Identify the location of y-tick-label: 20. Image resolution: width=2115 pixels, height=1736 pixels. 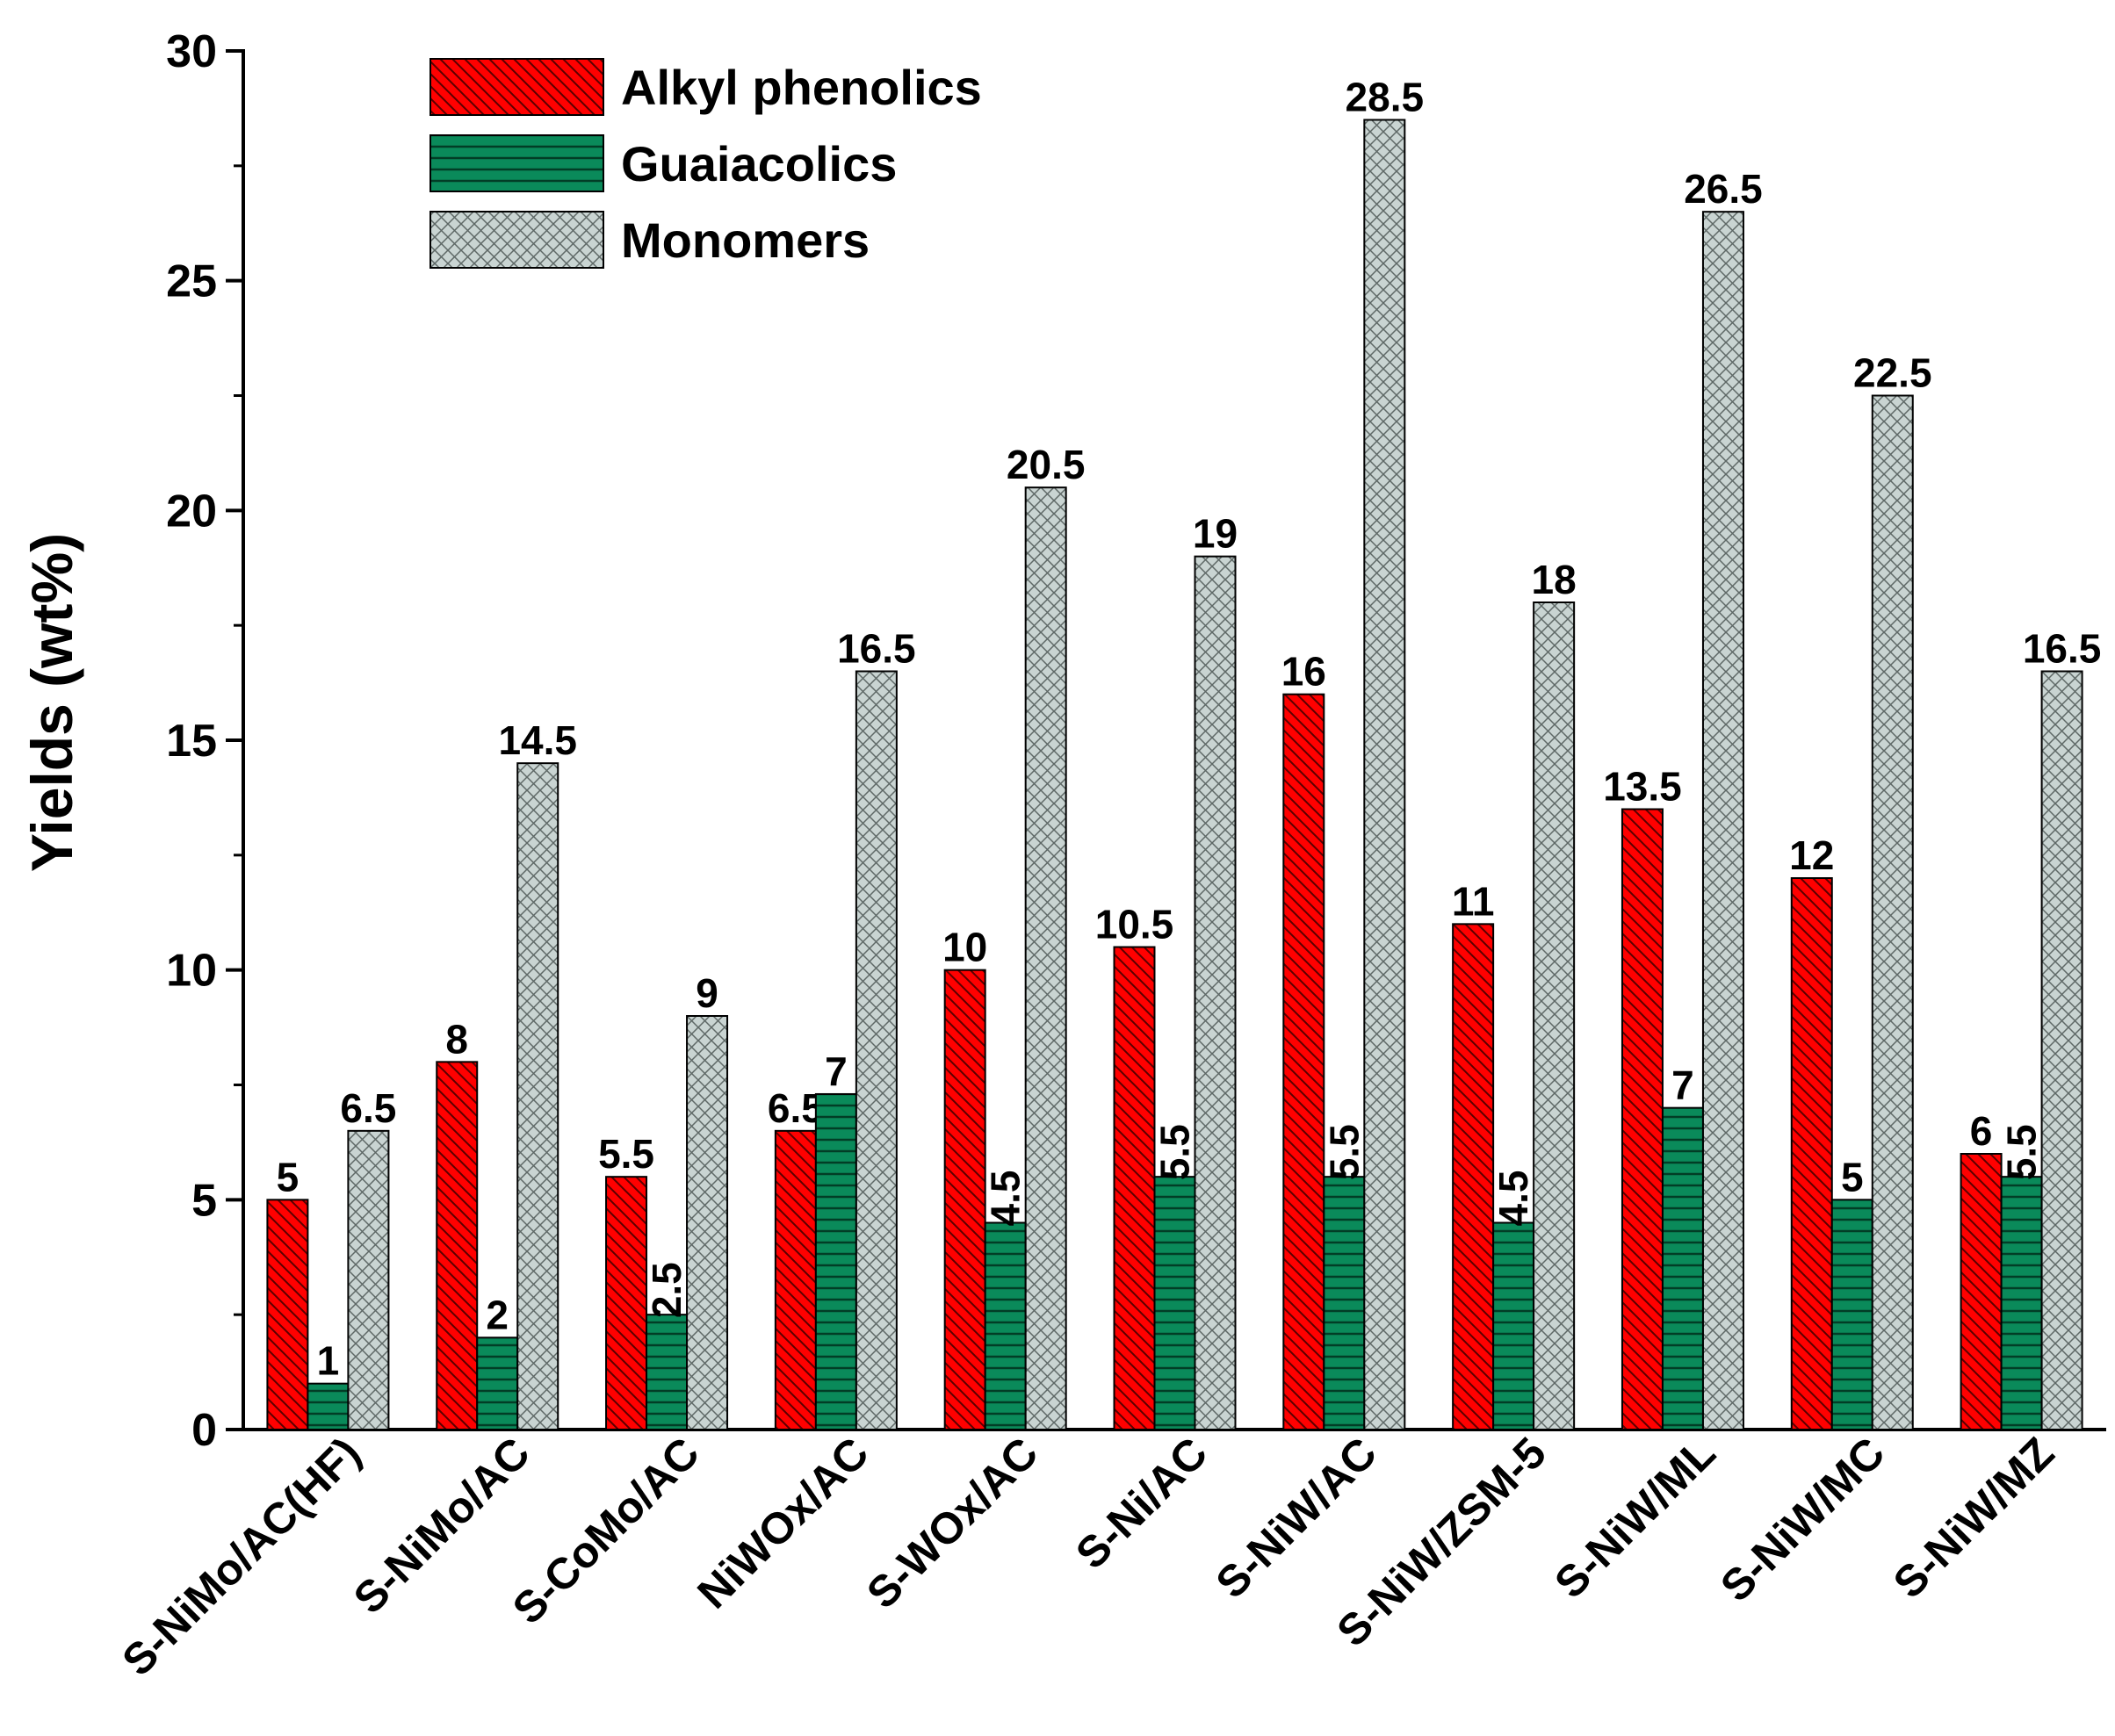
(191, 511).